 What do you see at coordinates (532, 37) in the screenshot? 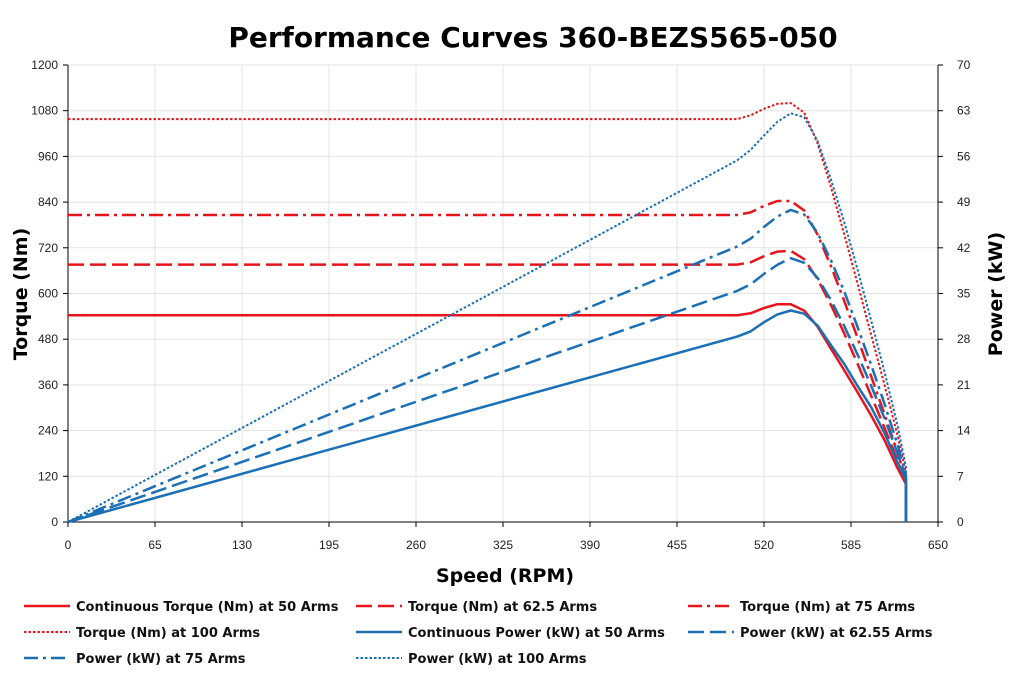
I see `chart-title: Performance Curves 360-BEZS565-050` at bounding box center [532, 37].